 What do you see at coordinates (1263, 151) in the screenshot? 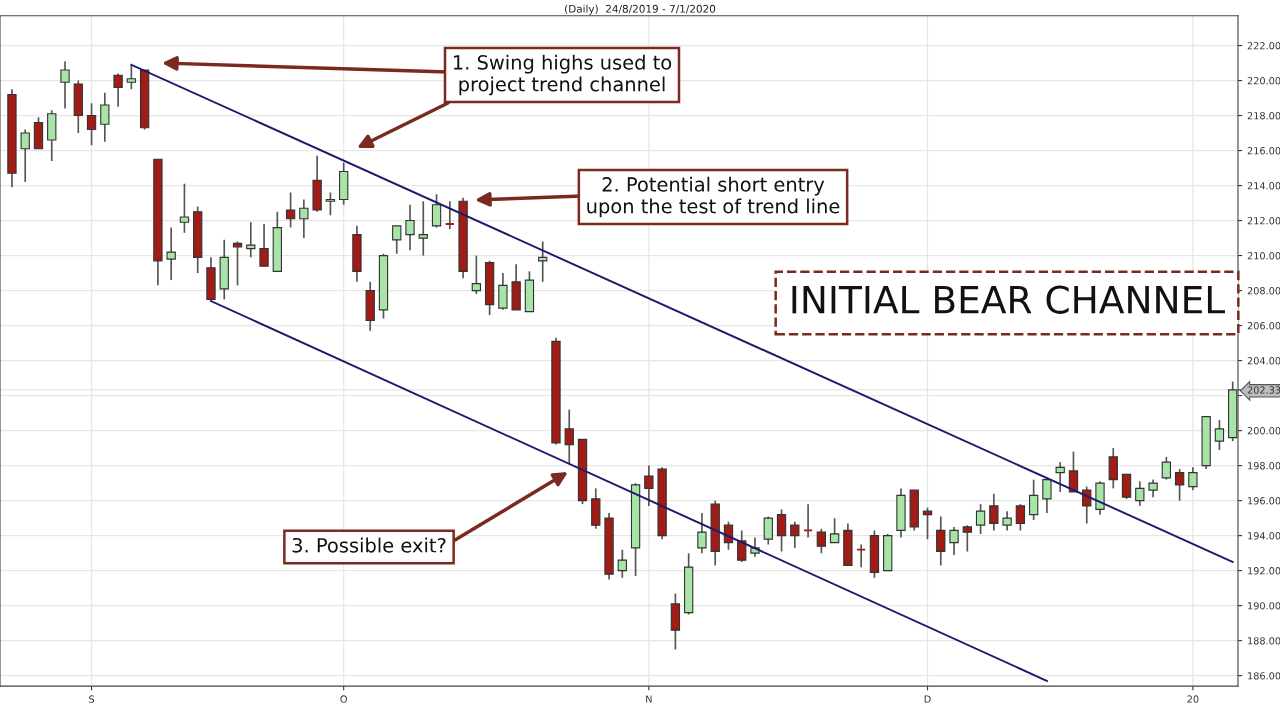
I see `y-tick-label: 216.00` at bounding box center [1263, 151].